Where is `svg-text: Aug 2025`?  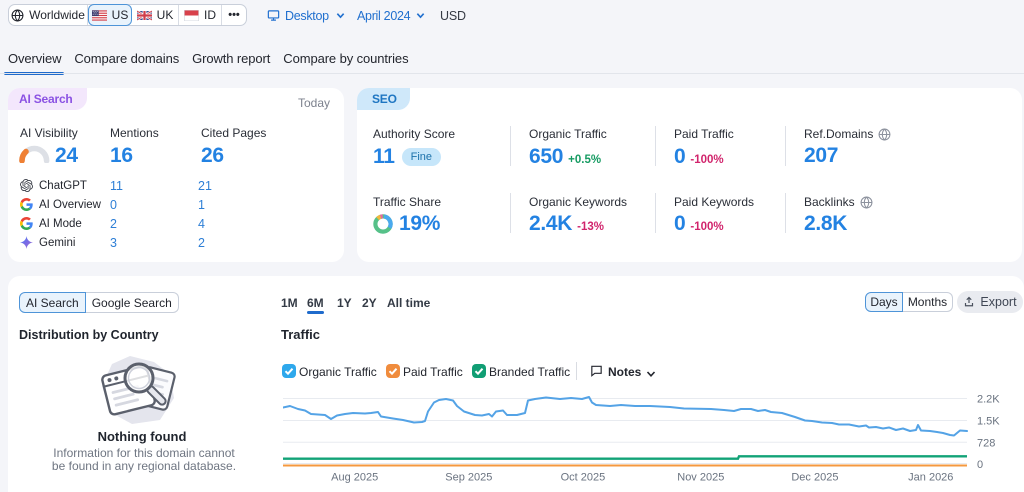 svg-text: Aug 2025 is located at coordinates (354, 478).